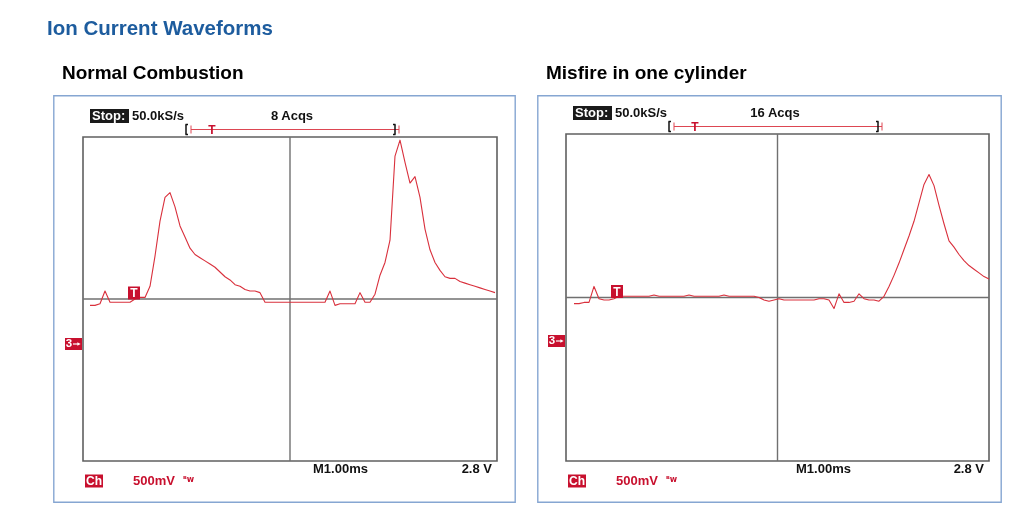 This screenshot has width=1024, height=532. Describe the element at coordinates (292, 115) in the screenshot. I see `text: 8 Acqs` at that location.